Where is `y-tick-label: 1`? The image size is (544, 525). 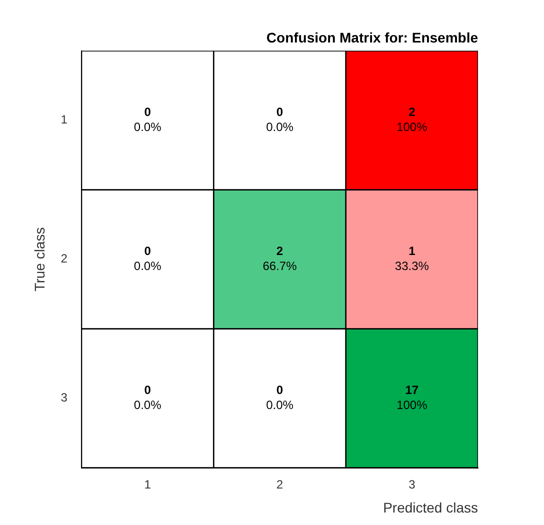
y-tick-label: 1 is located at coordinates (64, 119).